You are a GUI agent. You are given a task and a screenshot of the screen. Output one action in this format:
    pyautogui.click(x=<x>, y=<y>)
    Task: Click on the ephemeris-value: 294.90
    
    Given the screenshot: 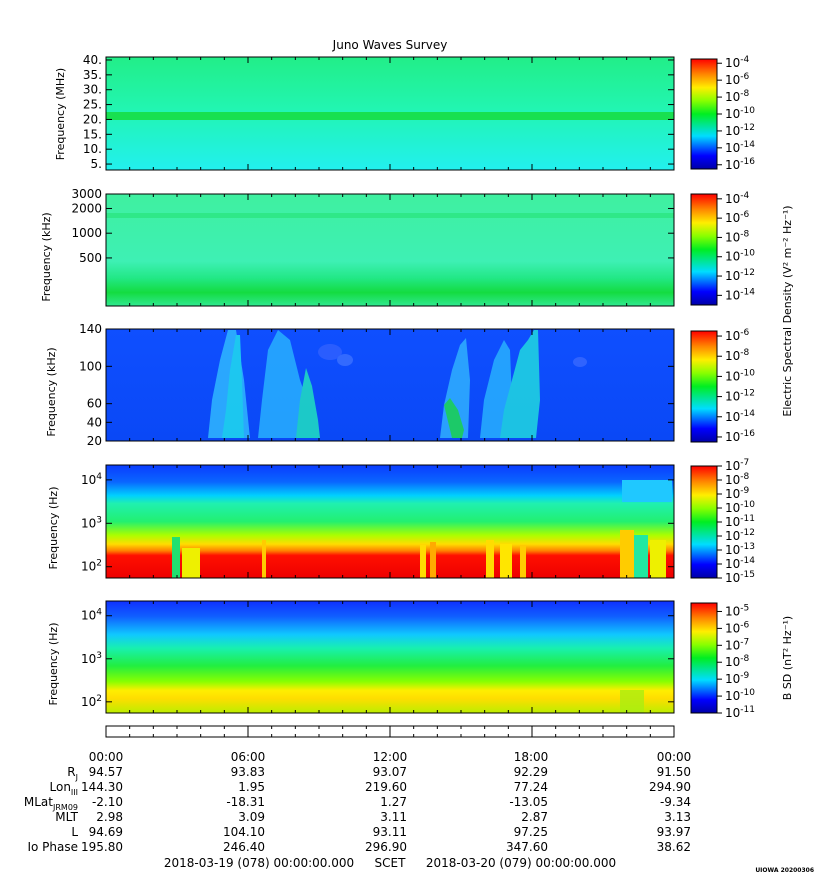 What is the action you would take?
    pyautogui.click(x=670, y=787)
    